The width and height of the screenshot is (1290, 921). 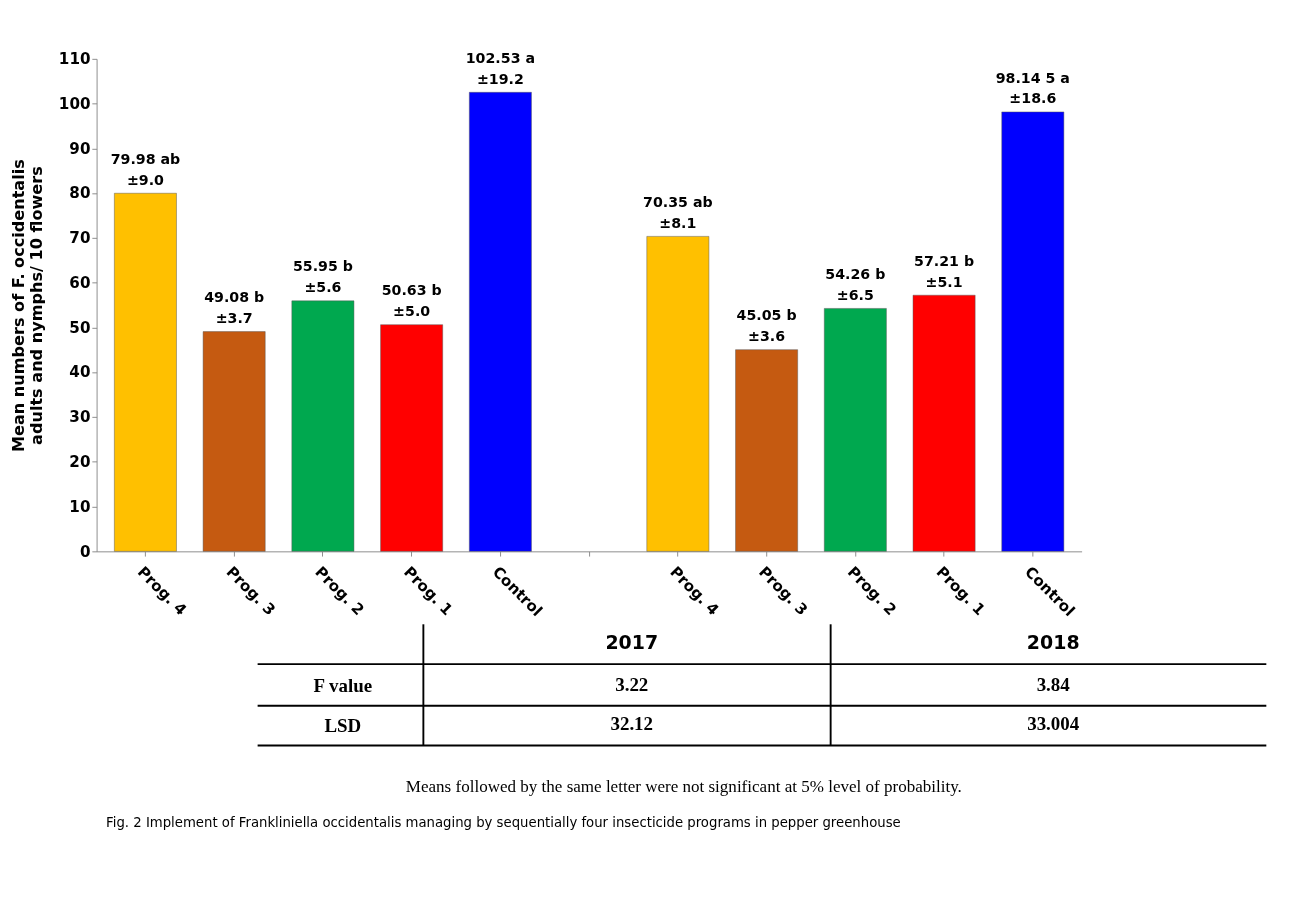 What do you see at coordinates (632, 684) in the screenshot?
I see `text: 3.22` at bounding box center [632, 684].